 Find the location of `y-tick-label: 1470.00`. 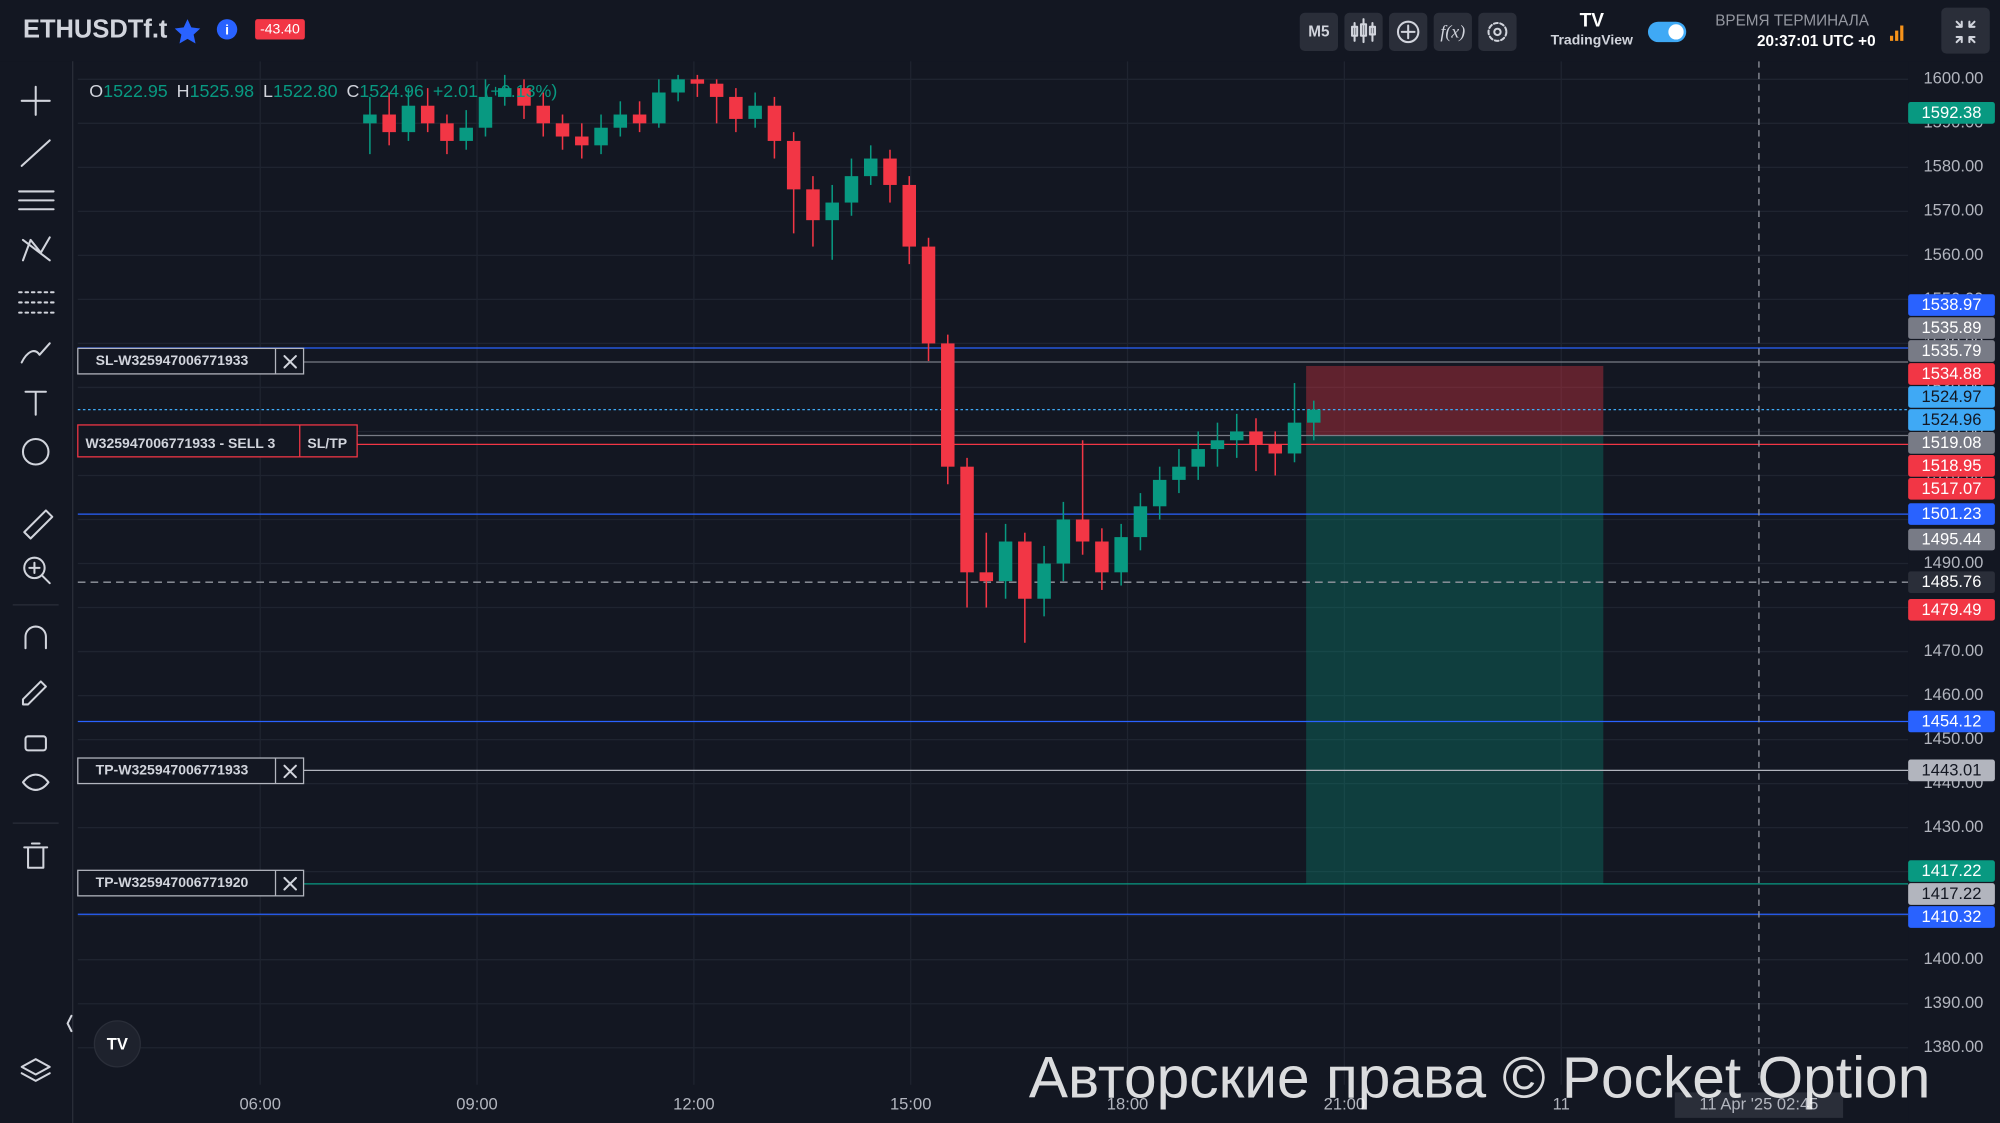

y-tick-label: 1470.00 is located at coordinates (1953, 650).